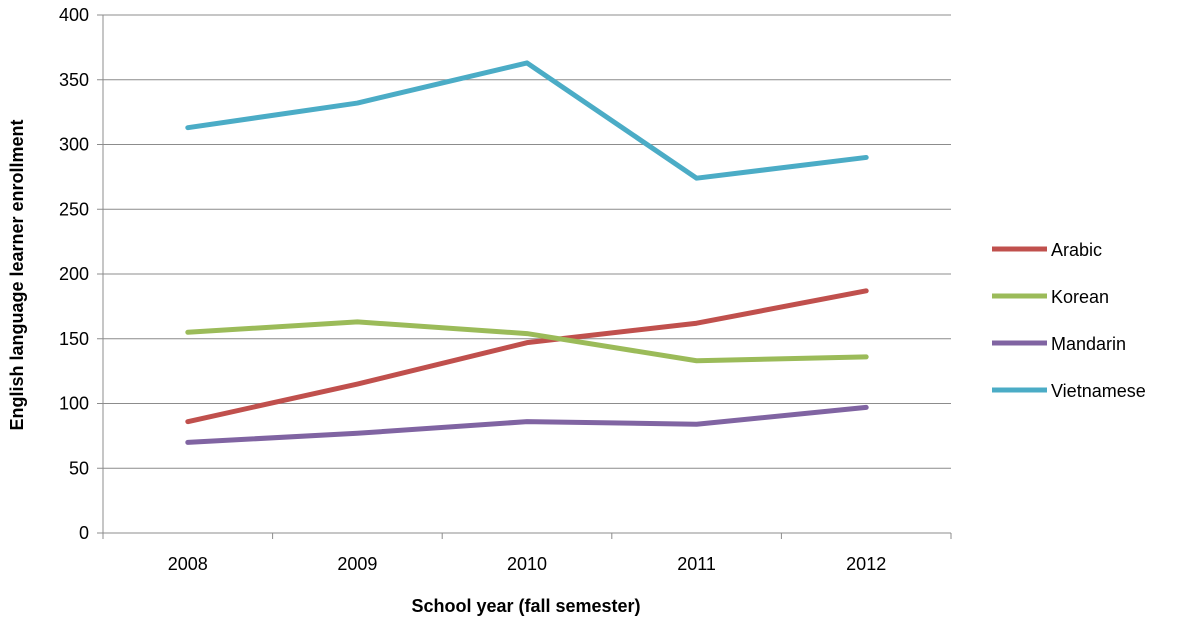 The width and height of the screenshot is (1178, 629). I want to click on x-tick-label: 2009, so click(357, 564).